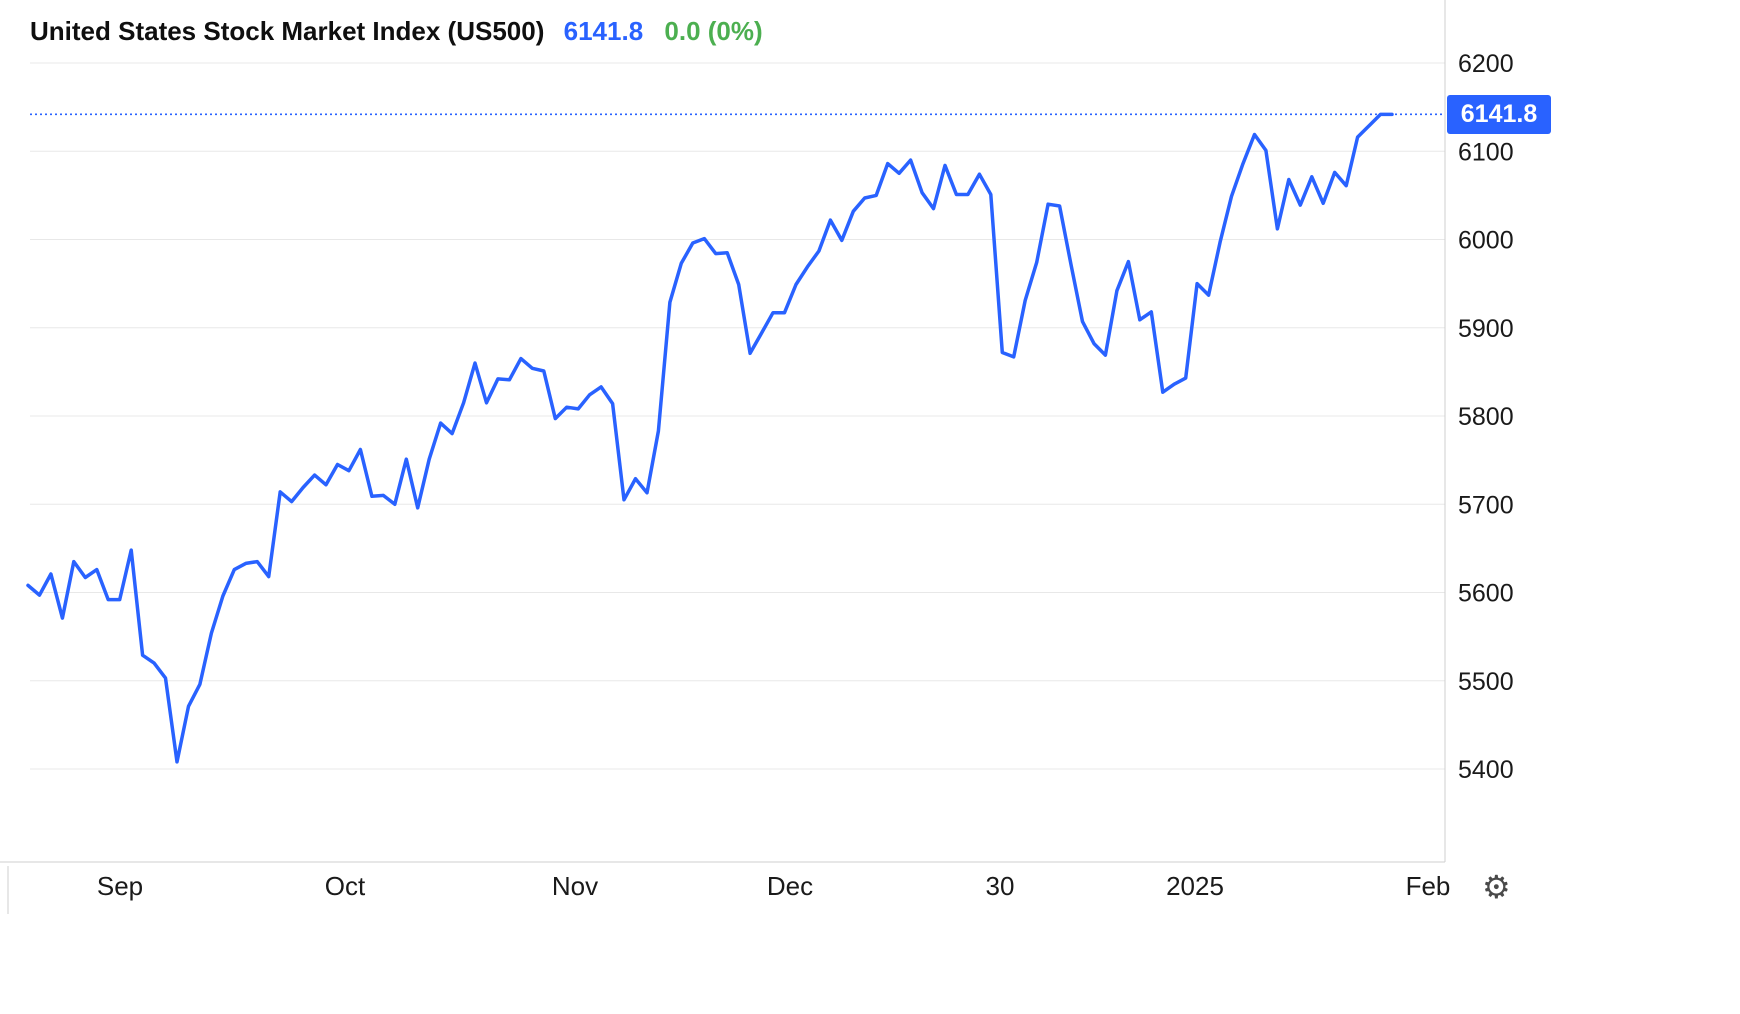 Image resolution: width=1740 pixels, height=1014 pixels. What do you see at coordinates (120, 886) in the screenshot?
I see `x-axis-tick-label: Sep` at bounding box center [120, 886].